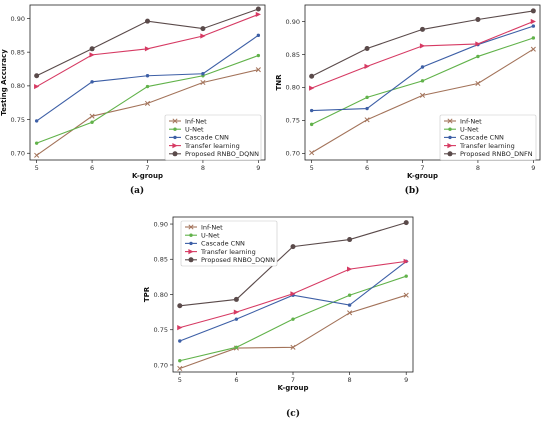  What do you see at coordinates (312, 168) in the screenshot?
I see `x-tick-label: 5` at bounding box center [312, 168].